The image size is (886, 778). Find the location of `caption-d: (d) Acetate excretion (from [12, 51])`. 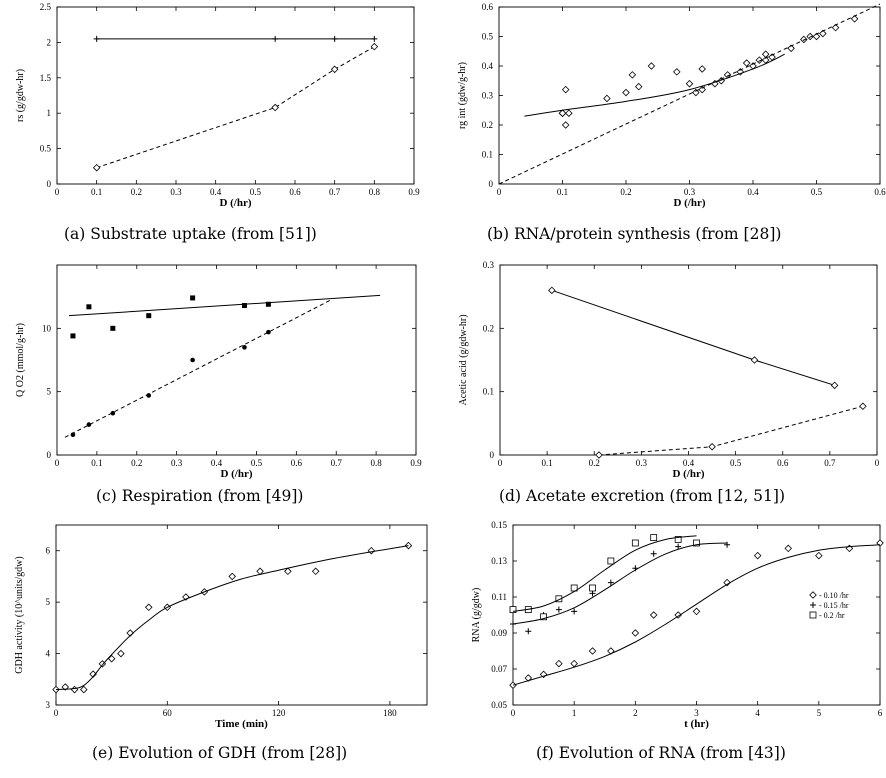

caption-d: (d) Acetate excretion (from [12, 51]) is located at coordinates (642, 496).